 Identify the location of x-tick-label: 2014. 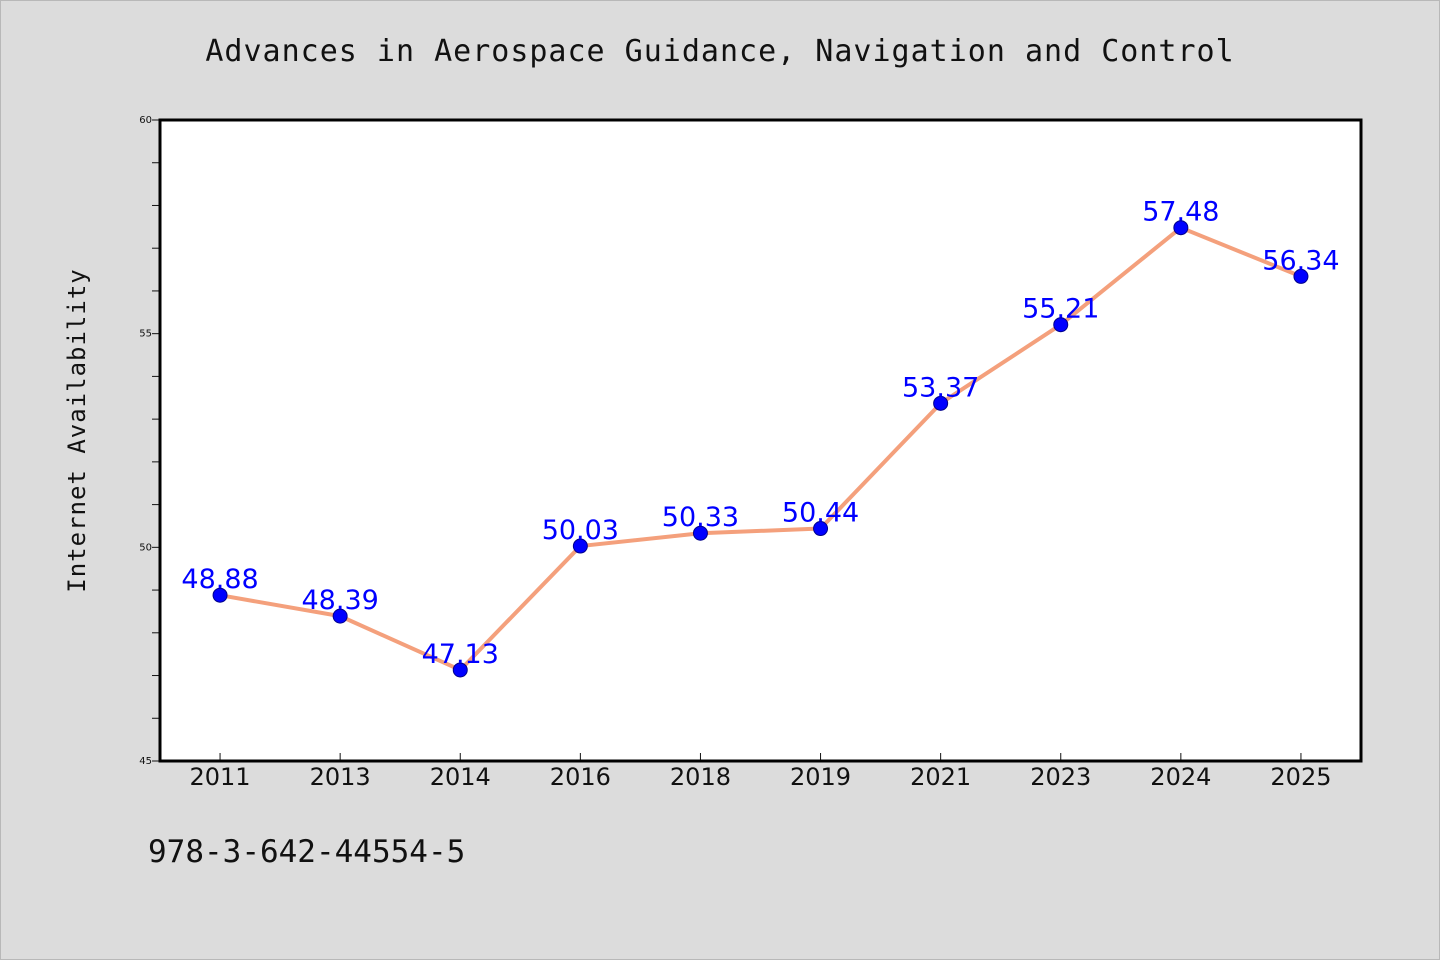
(460, 777).